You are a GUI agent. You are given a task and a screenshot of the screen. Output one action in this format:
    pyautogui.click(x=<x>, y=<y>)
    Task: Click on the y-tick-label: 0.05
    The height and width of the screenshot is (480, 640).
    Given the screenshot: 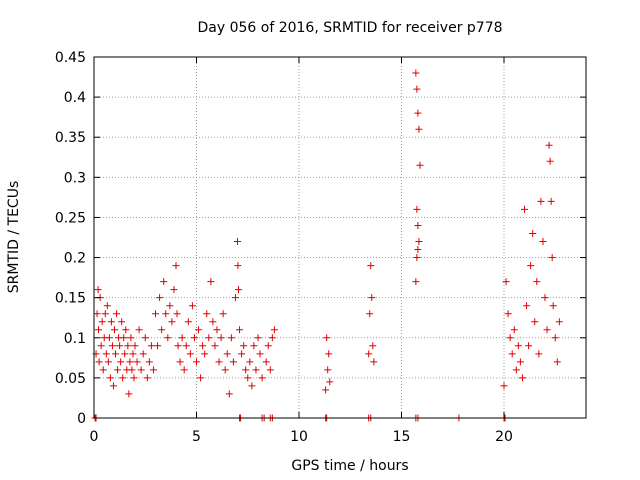 What is the action you would take?
    pyautogui.click(x=70, y=379)
    